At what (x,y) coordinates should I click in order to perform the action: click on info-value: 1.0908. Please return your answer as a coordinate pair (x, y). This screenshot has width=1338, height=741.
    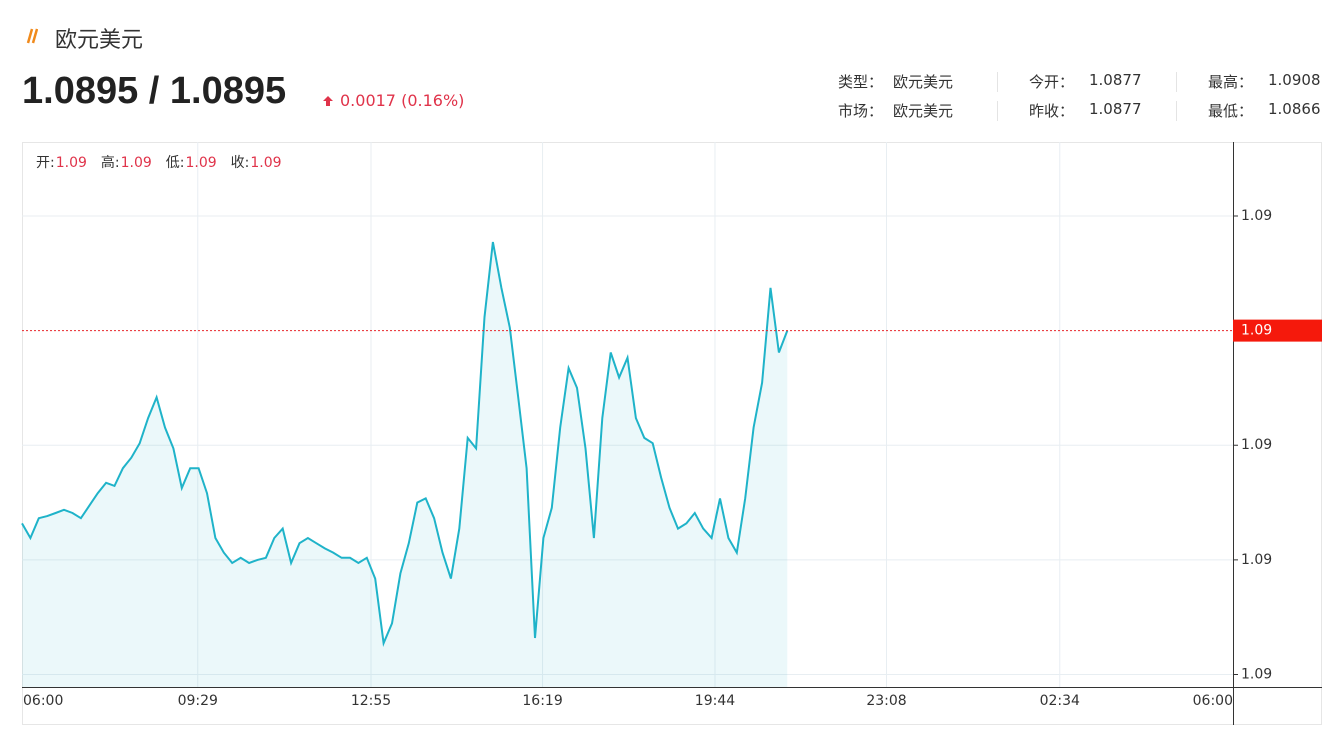
    Looking at the image, I should click on (1294, 80).